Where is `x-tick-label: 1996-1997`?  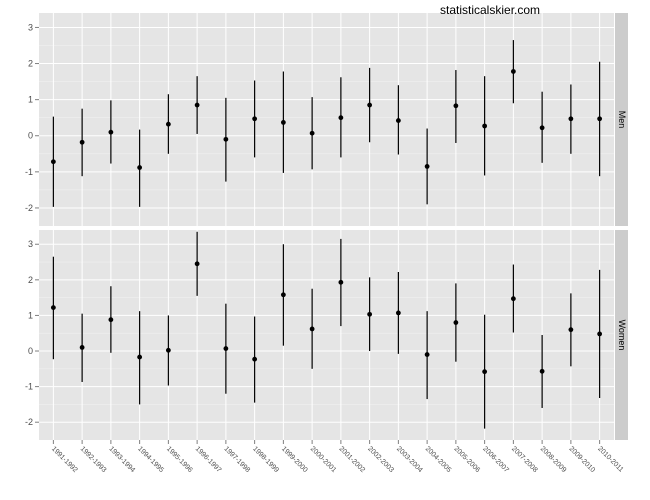
x-tick-label: 1996-1997 is located at coordinates (208, 459).